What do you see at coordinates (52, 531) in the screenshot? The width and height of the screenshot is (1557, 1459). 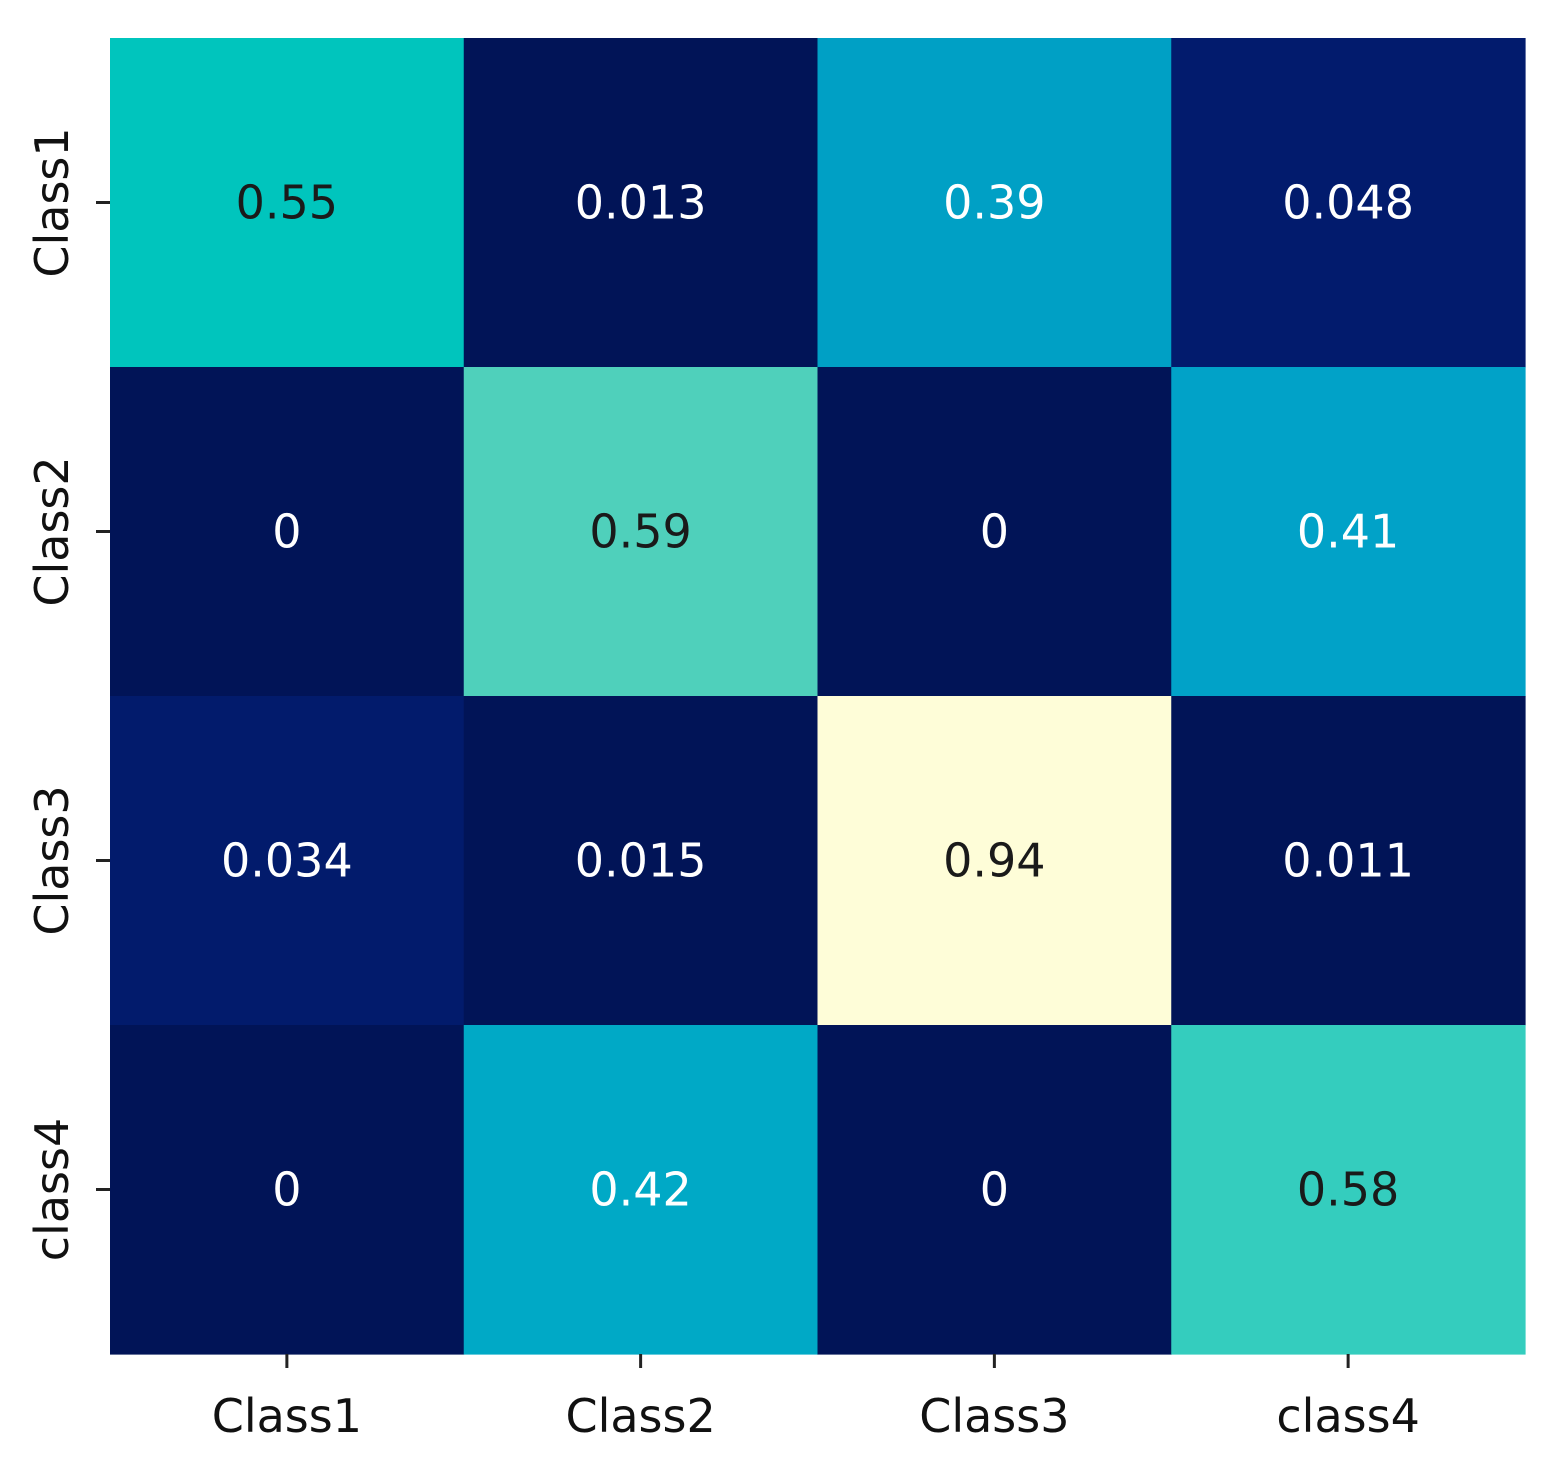 I see `y-tick-label-class2: Class2` at bounding box center [52, 531].